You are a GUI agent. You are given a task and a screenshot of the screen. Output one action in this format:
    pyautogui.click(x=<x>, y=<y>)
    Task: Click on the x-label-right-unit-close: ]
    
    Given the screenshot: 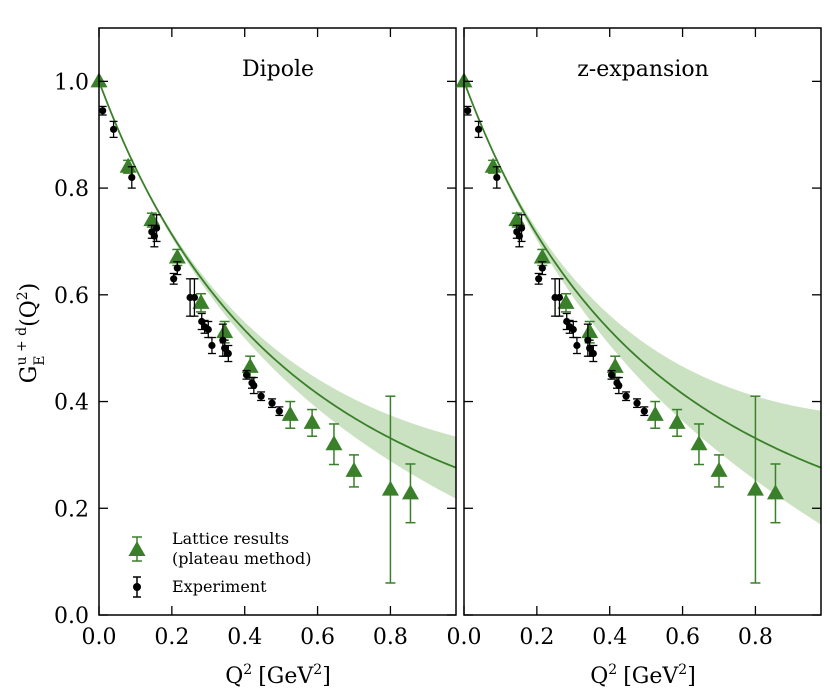 What is the action you would take?
    pyautogui.click(x=691, y=676)
    